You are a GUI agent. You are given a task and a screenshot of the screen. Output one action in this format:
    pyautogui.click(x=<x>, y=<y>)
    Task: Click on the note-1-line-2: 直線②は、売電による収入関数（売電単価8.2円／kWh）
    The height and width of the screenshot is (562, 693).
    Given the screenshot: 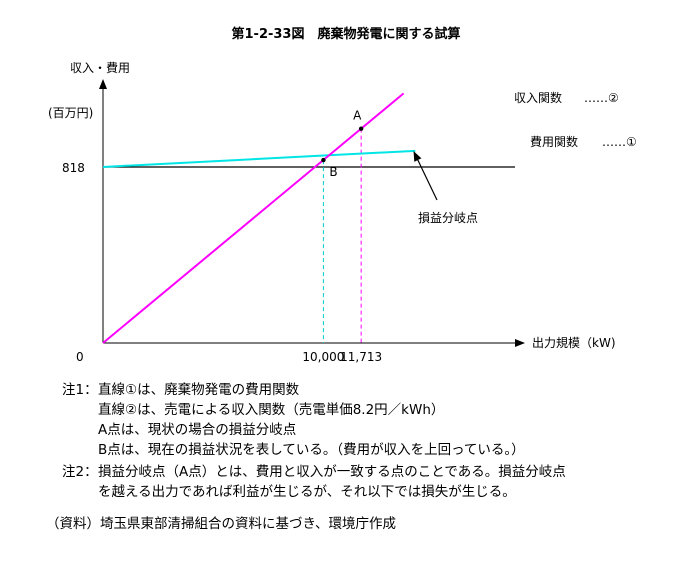 What is the action you would take?
    pyautogui.click(x=271, y=410)
    